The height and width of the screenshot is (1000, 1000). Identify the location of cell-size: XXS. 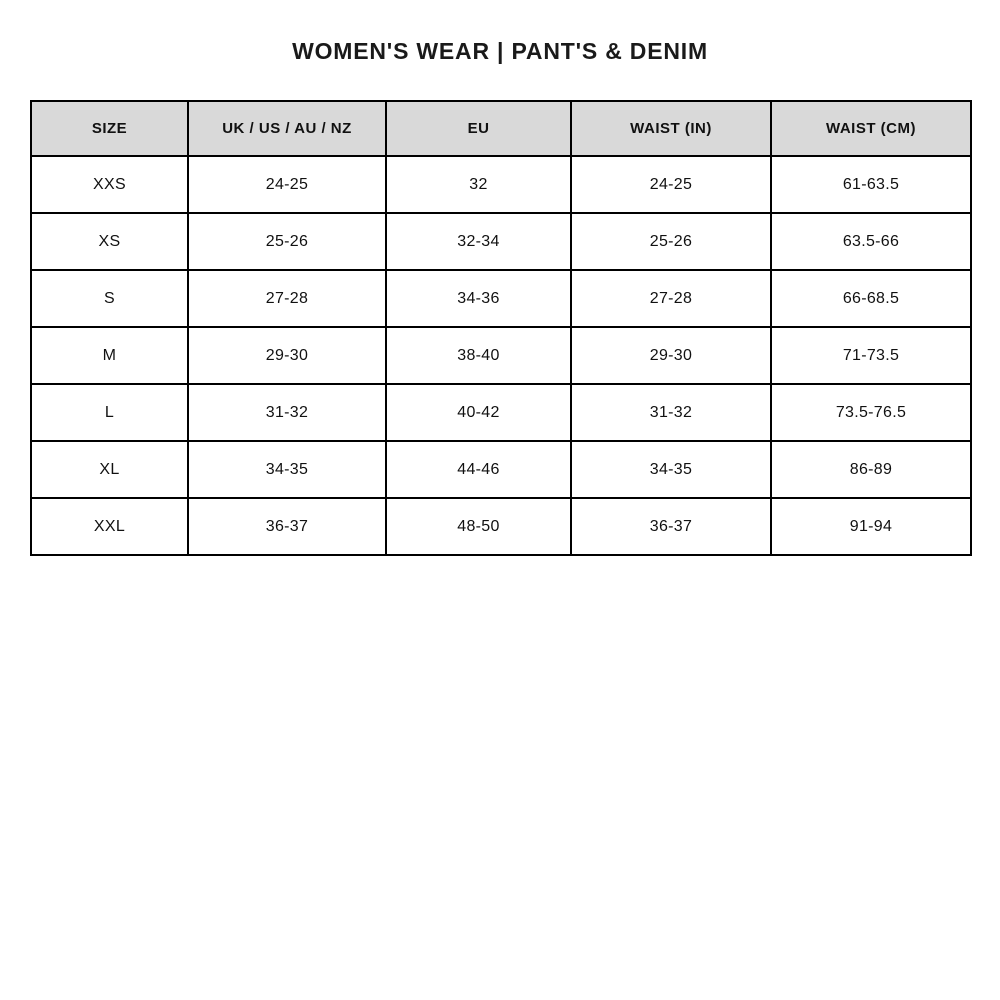
(109, 184).